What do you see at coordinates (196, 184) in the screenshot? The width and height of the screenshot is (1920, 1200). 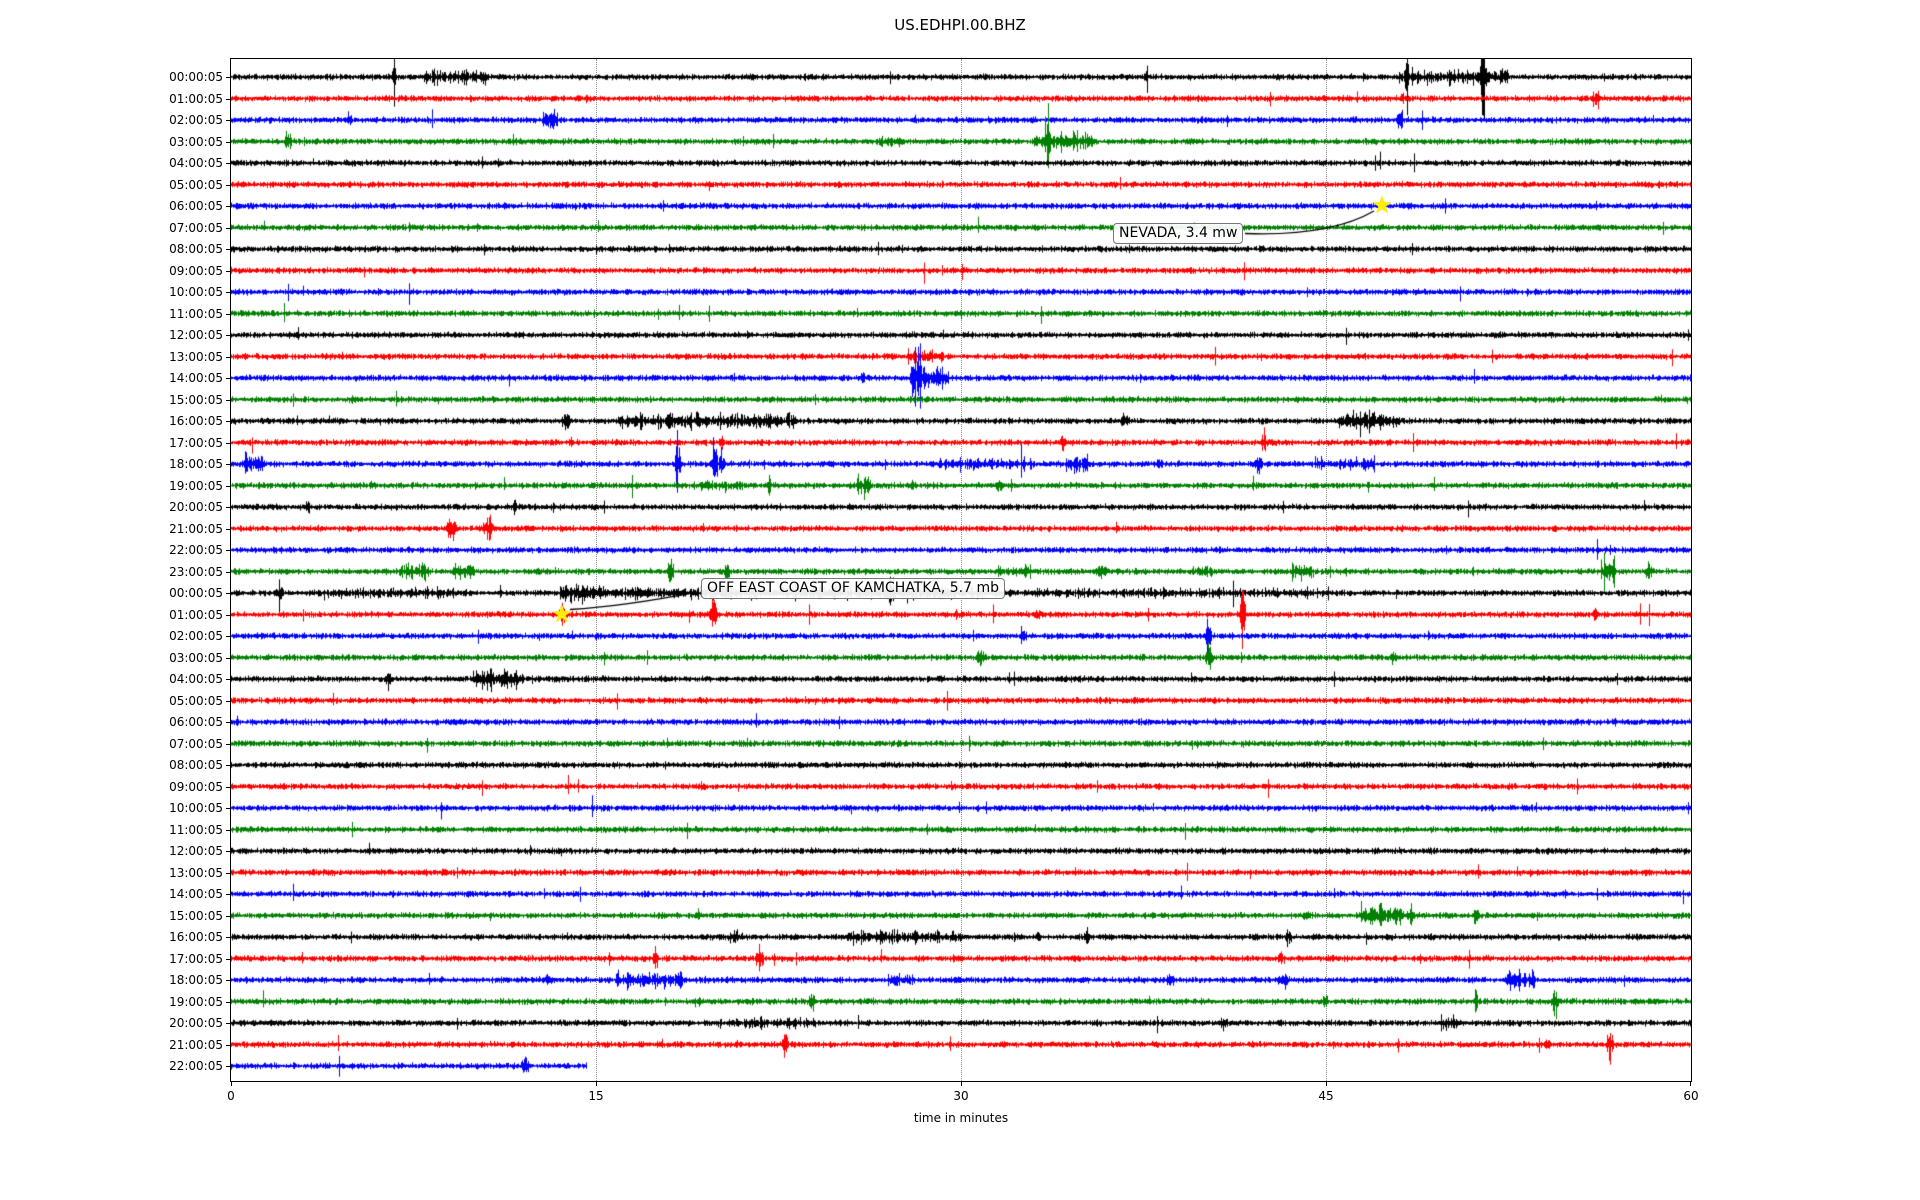 I see `row-label: 05:00:05` at bounding box center [196, 184].